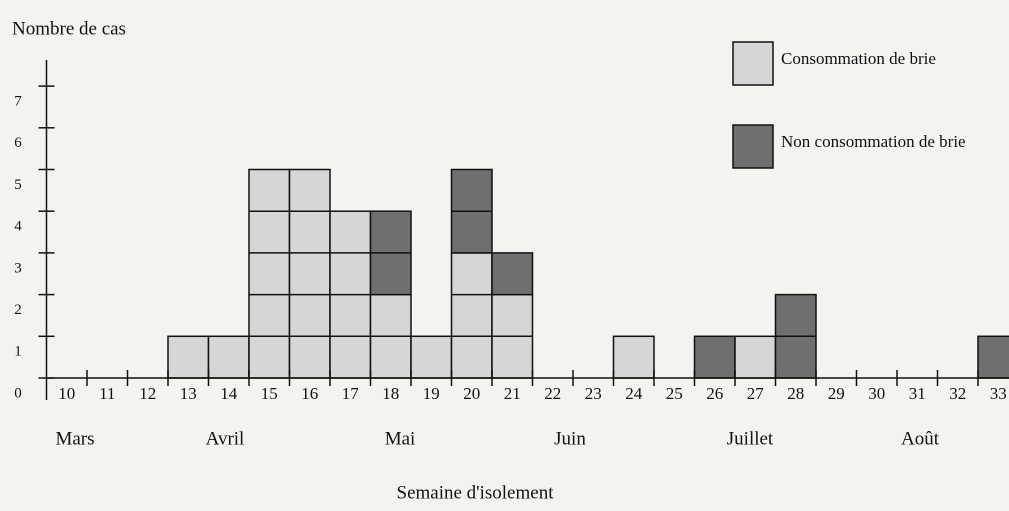 The image size is (1009, 511). Describe the element at coordinates (714, 393) in the screenshot. I see `x-tick-label: 26` at that location.